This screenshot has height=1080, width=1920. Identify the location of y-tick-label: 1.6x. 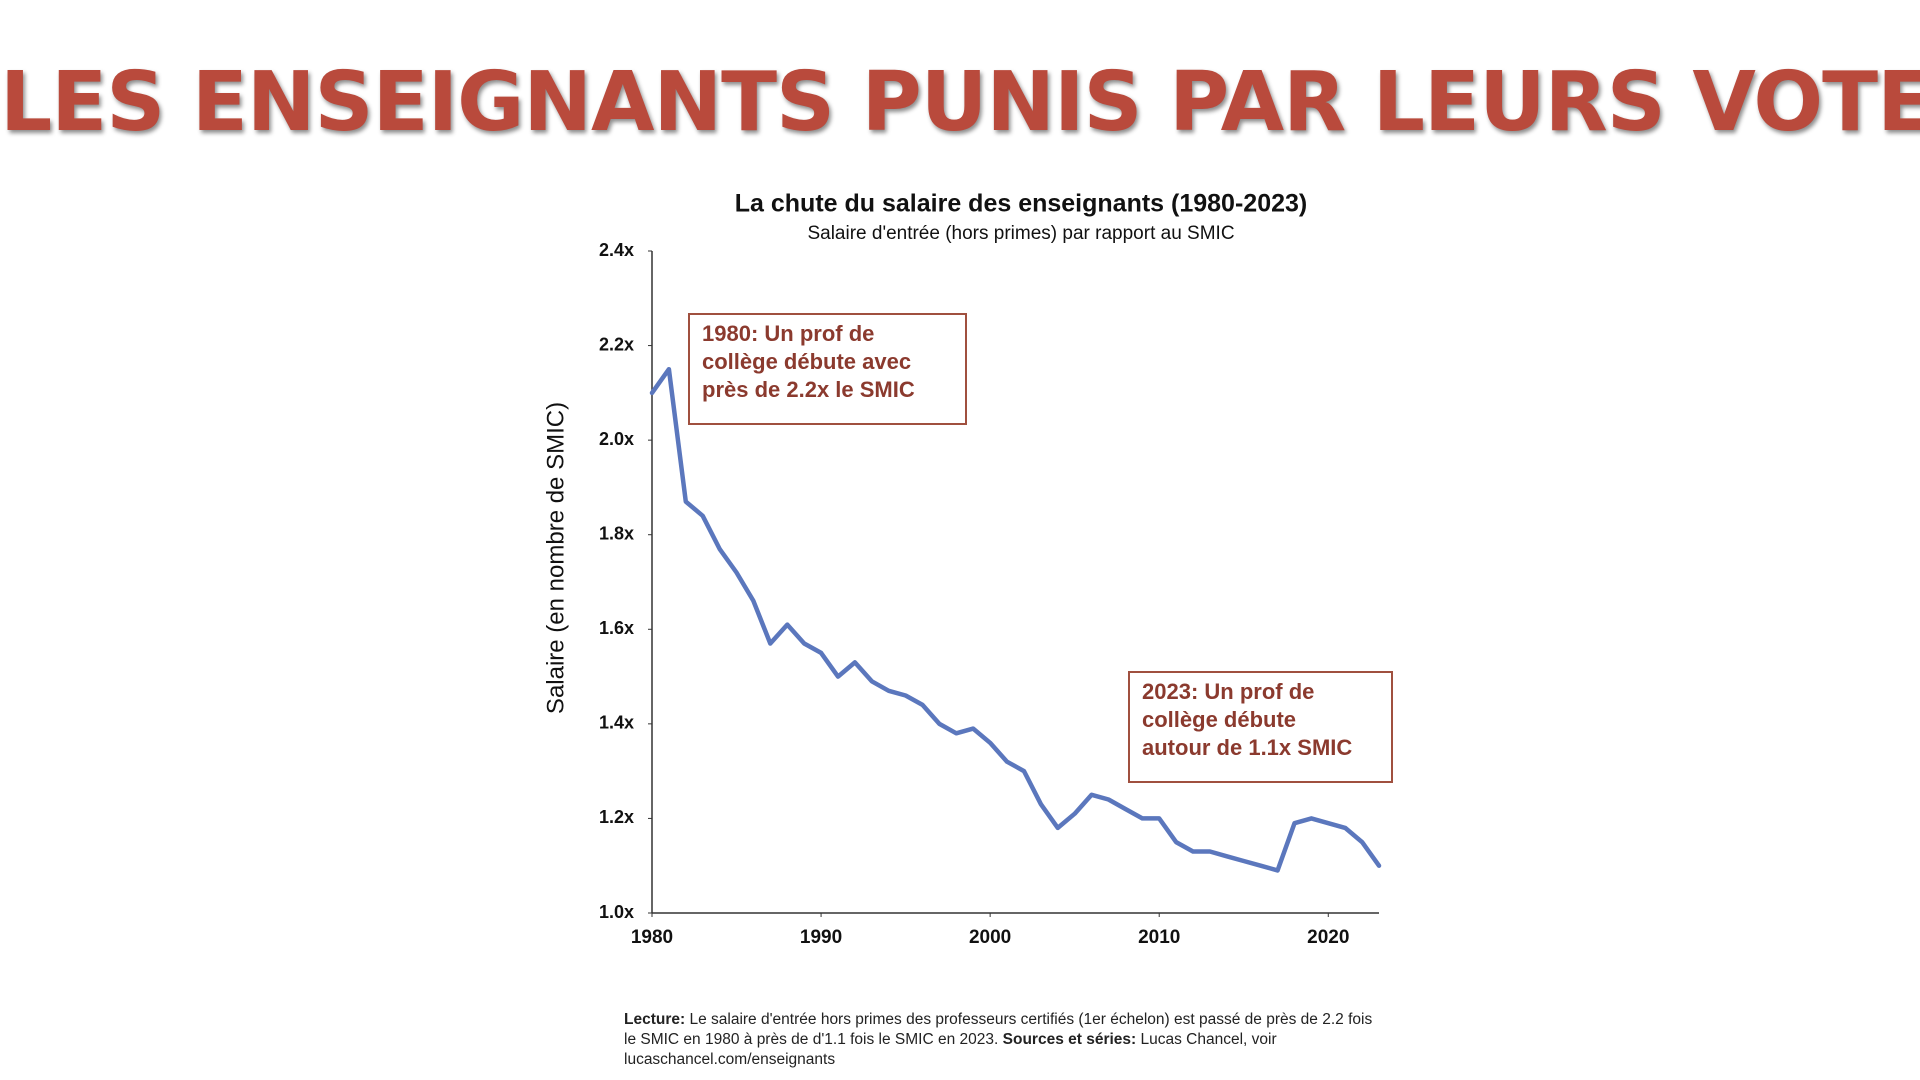
(616, 628).